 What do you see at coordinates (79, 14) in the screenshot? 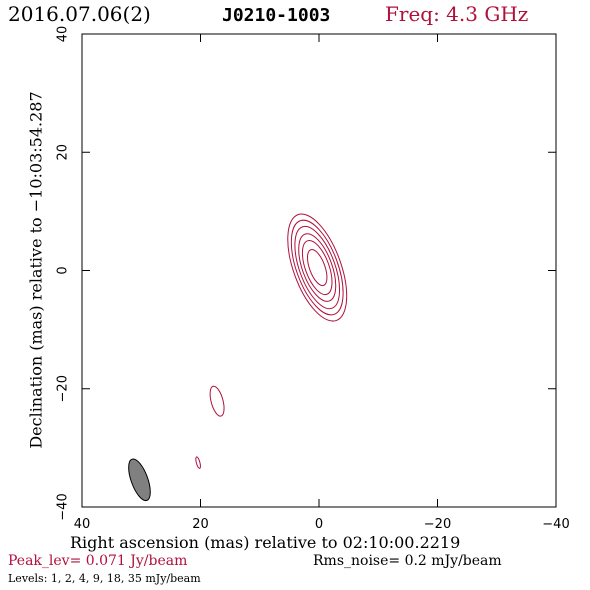
I see `observation-date: 2016.07.06(2)` at bounding box center [79, 14].